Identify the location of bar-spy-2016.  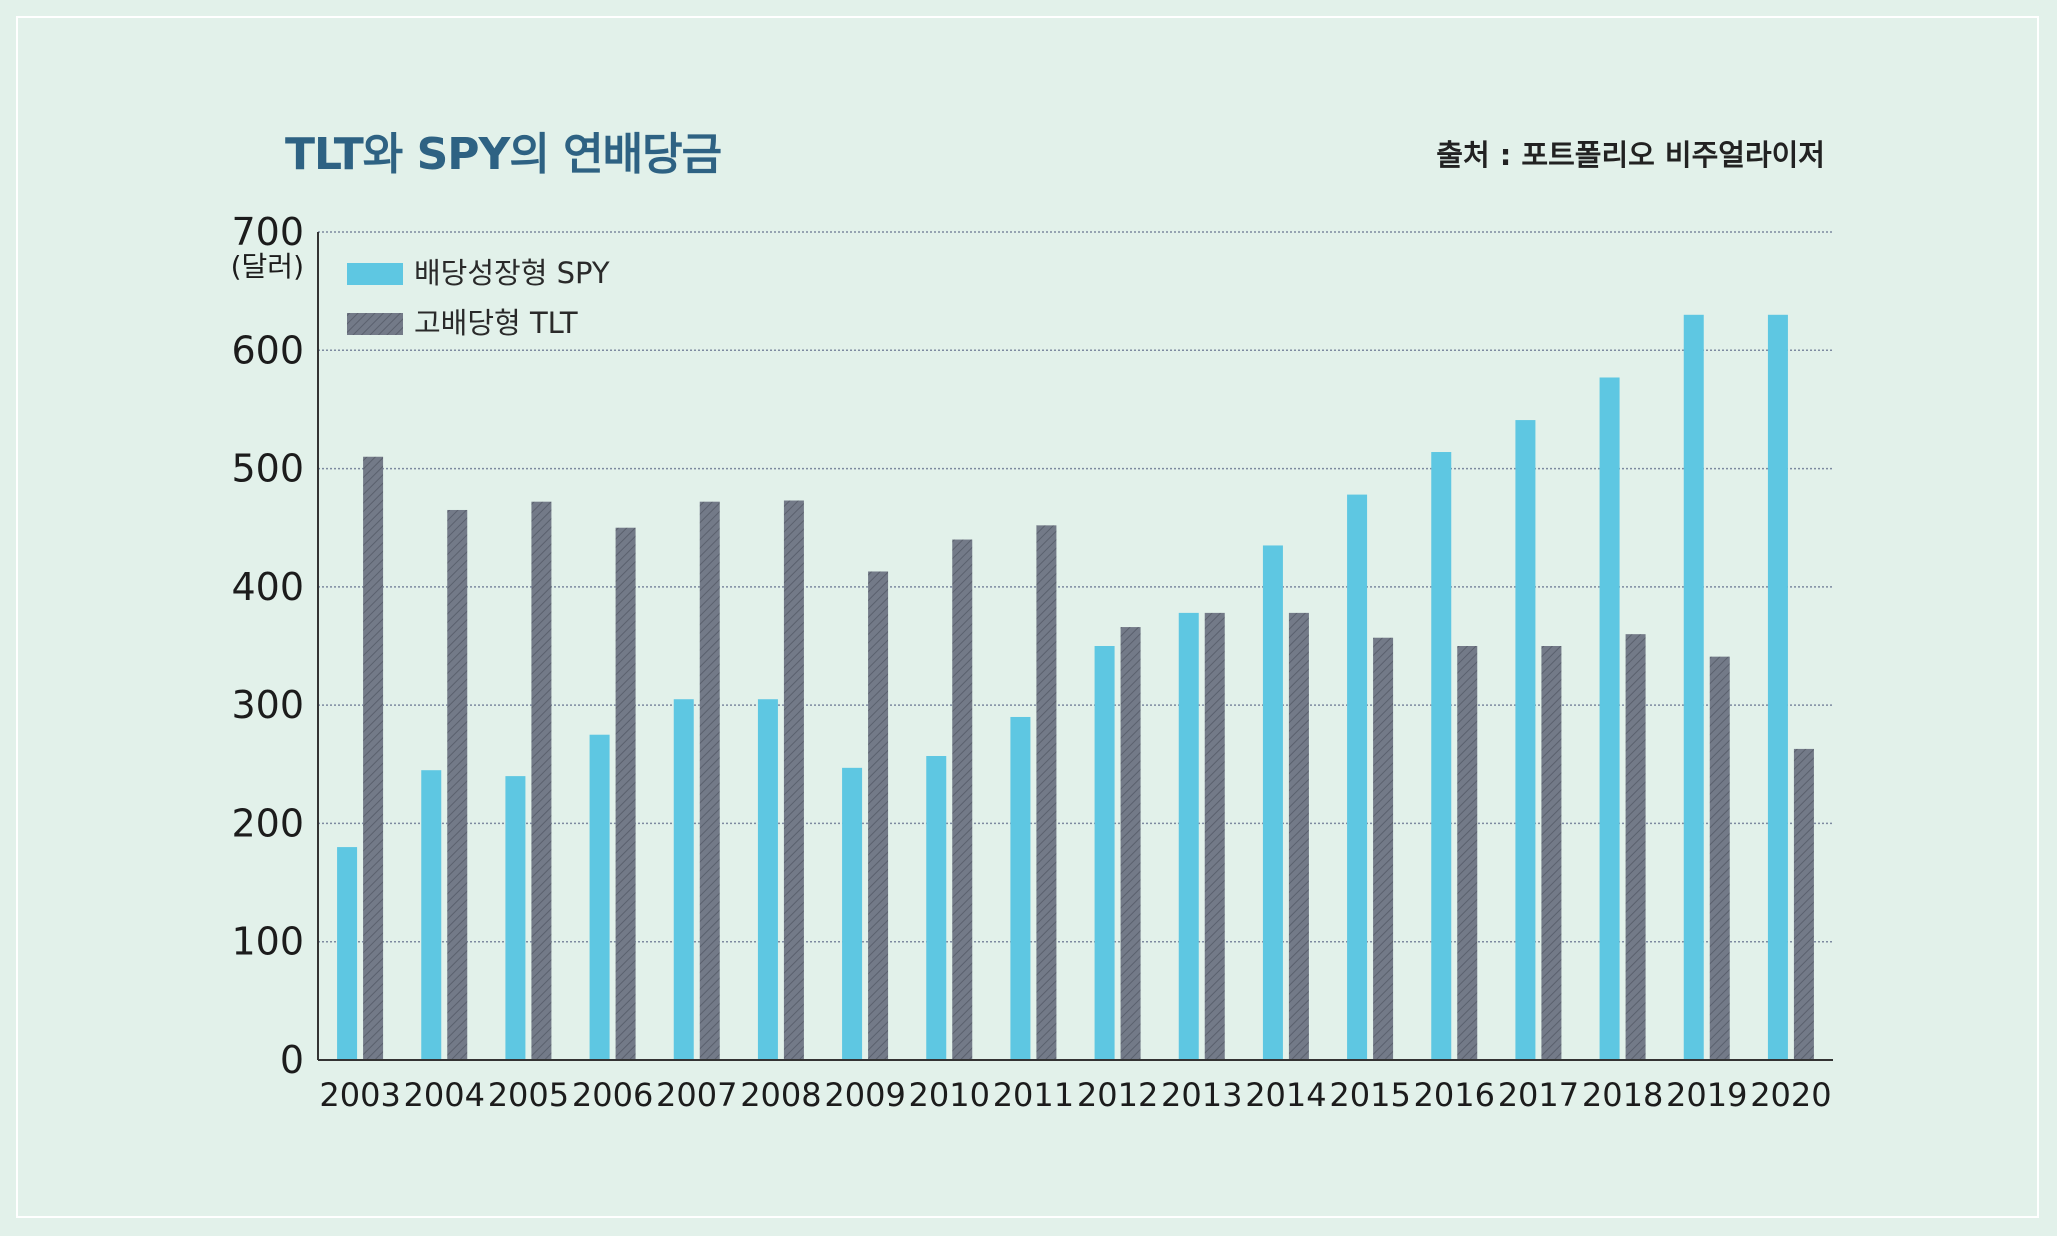
(1441, 756).